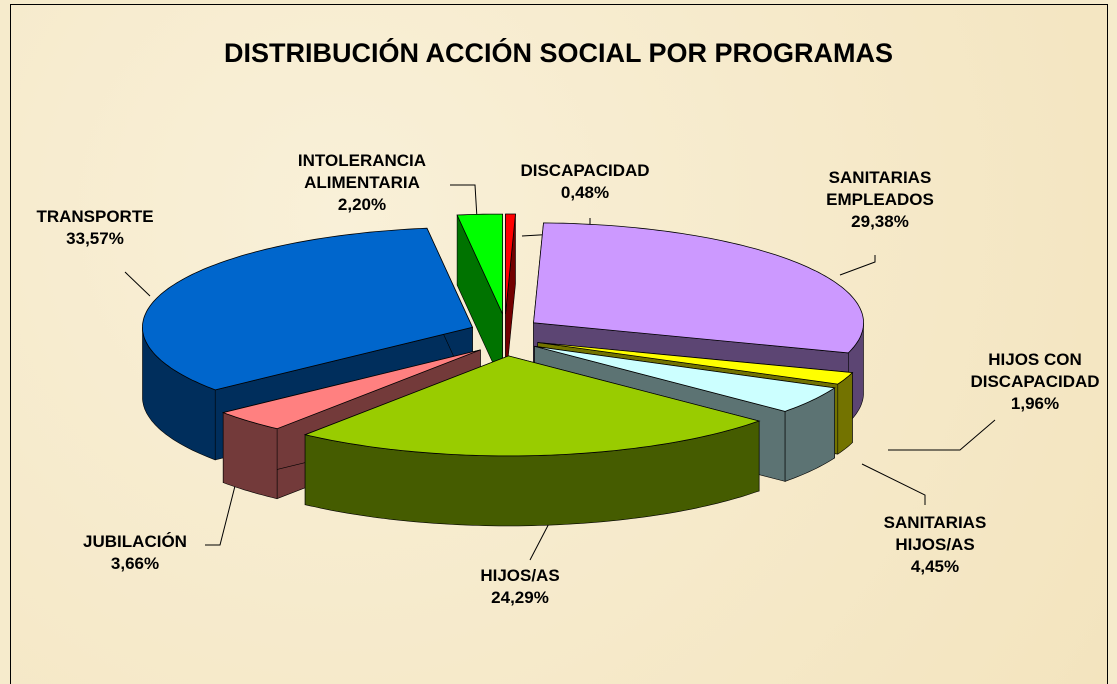 Image resolution: width=1117 pixels, height=684 pixels. What do you see at coordinates (935, 566) in the screenshot?
I see `label-value: 4,45%` at bounding box center [935, 566].